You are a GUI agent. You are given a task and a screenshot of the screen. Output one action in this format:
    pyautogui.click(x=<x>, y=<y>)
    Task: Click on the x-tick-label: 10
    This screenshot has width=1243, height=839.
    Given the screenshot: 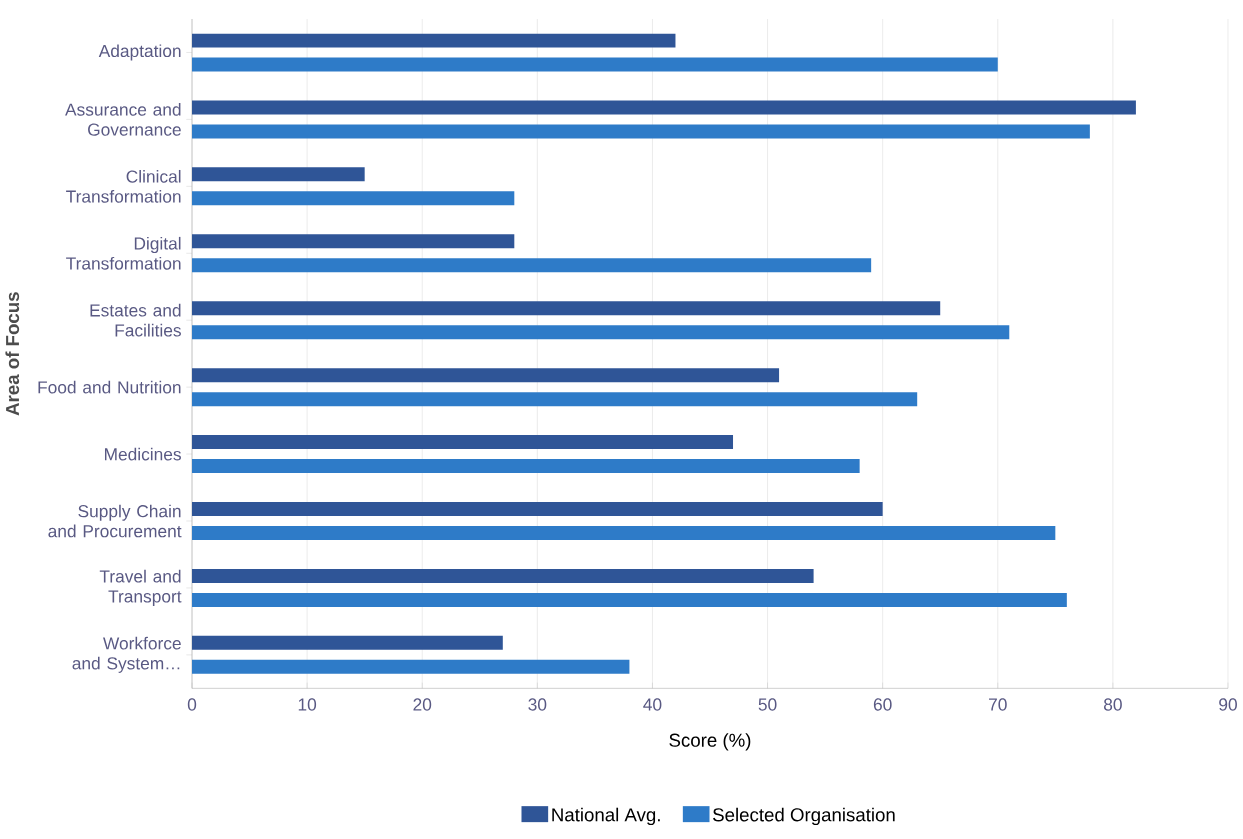 What is the action you would take?
    pyautogui.click(x=307, y=704)
    